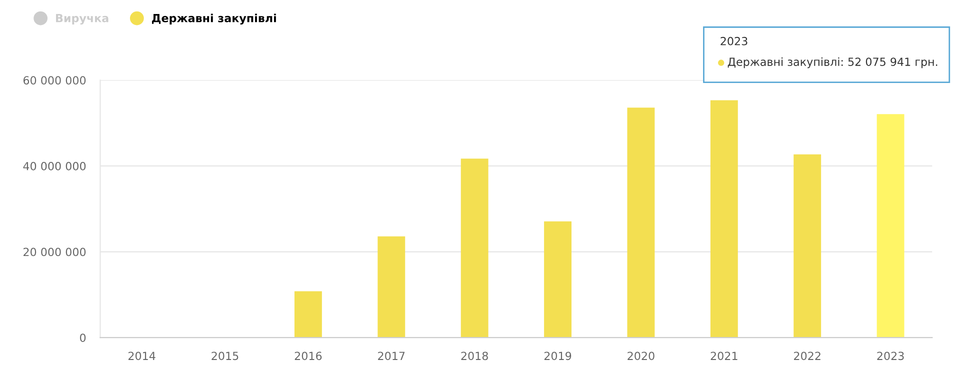 The width and height of the screenshot is (973, 371). I want to click on x-tick-label: 2018, so click(474, 356).